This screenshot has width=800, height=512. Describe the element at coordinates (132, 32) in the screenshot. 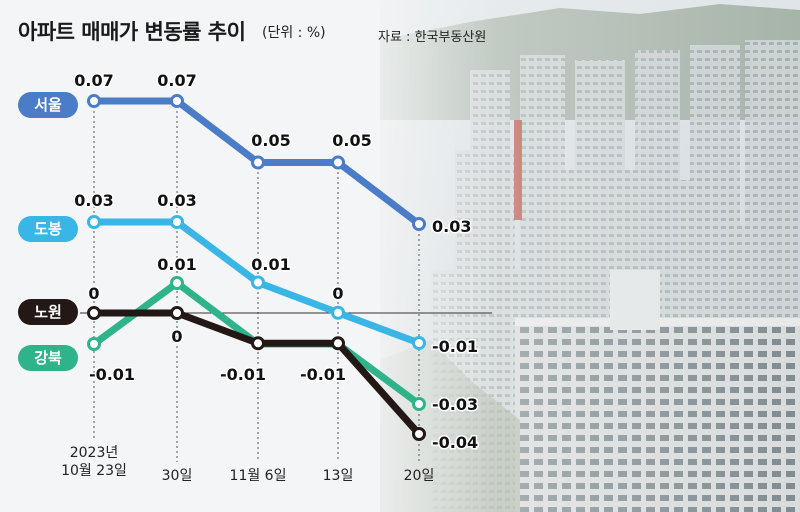

I see `chart-title: 아파트 매매가 변동률 추이` at that location.